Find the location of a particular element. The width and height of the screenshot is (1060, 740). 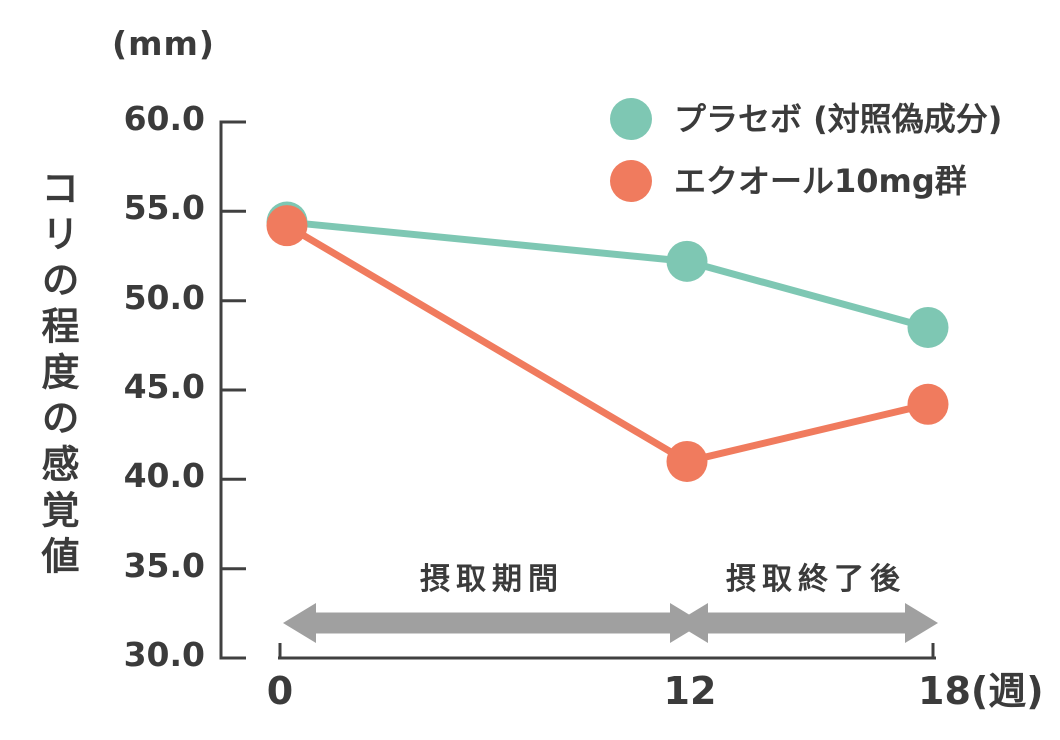

after-intake-label: 摂取終了後 is located at coordinates (816, 579).